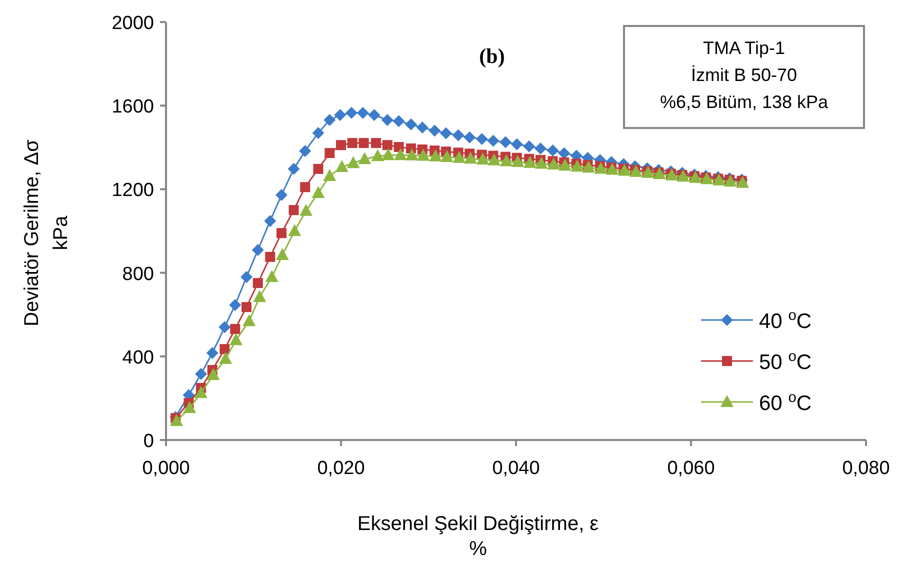 Image resolution: width=907 pixels, height=569 pixels. I want to click on x-tick-label: 0,060, so click(691, 468).